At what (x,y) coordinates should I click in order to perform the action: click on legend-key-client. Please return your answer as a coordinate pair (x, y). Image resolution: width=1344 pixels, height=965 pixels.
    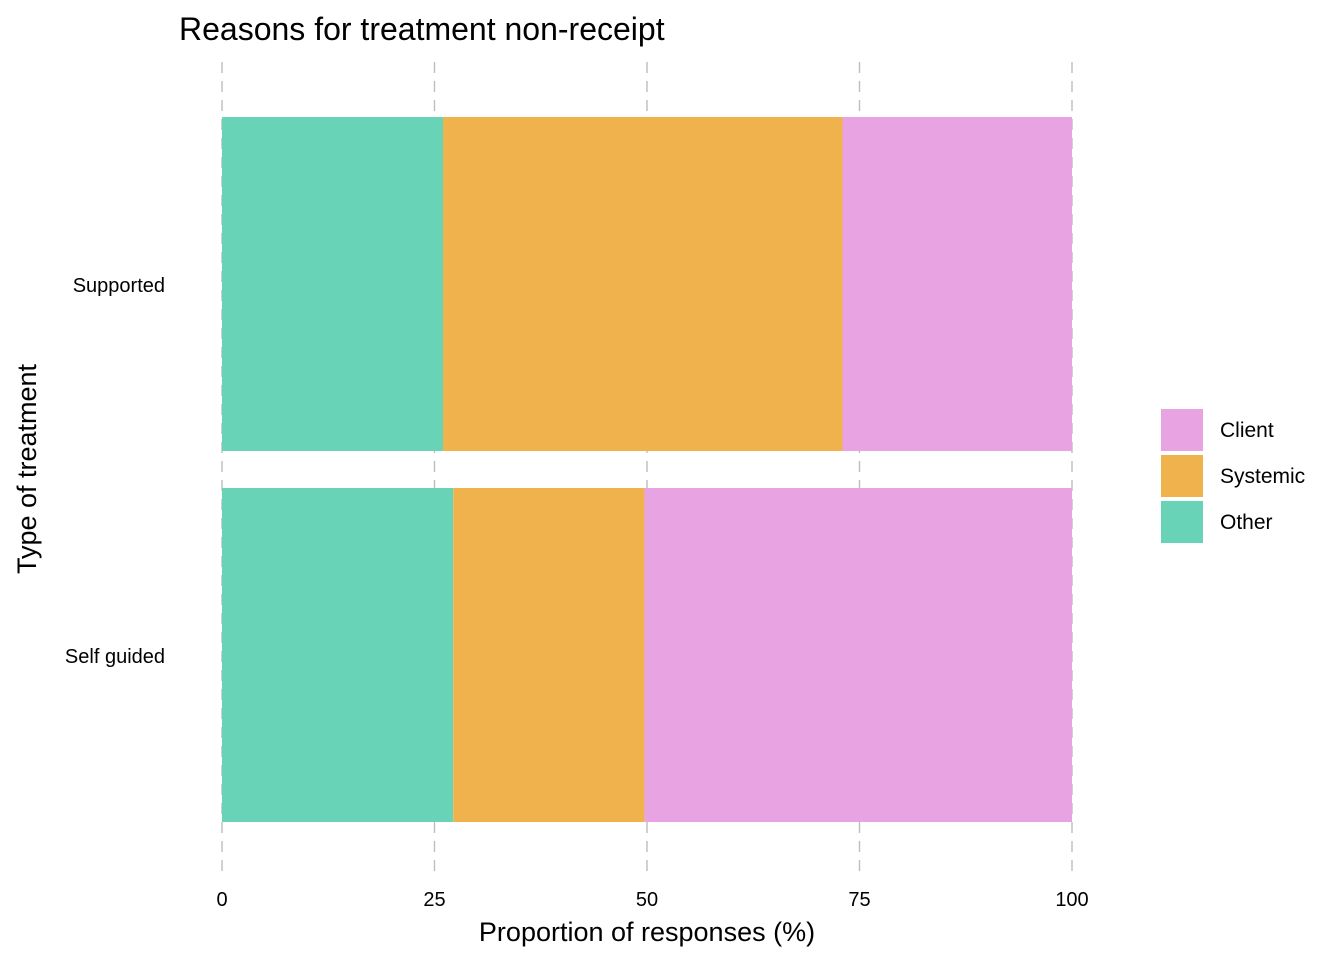
    Looking at the image, I should click on (1182, 430).